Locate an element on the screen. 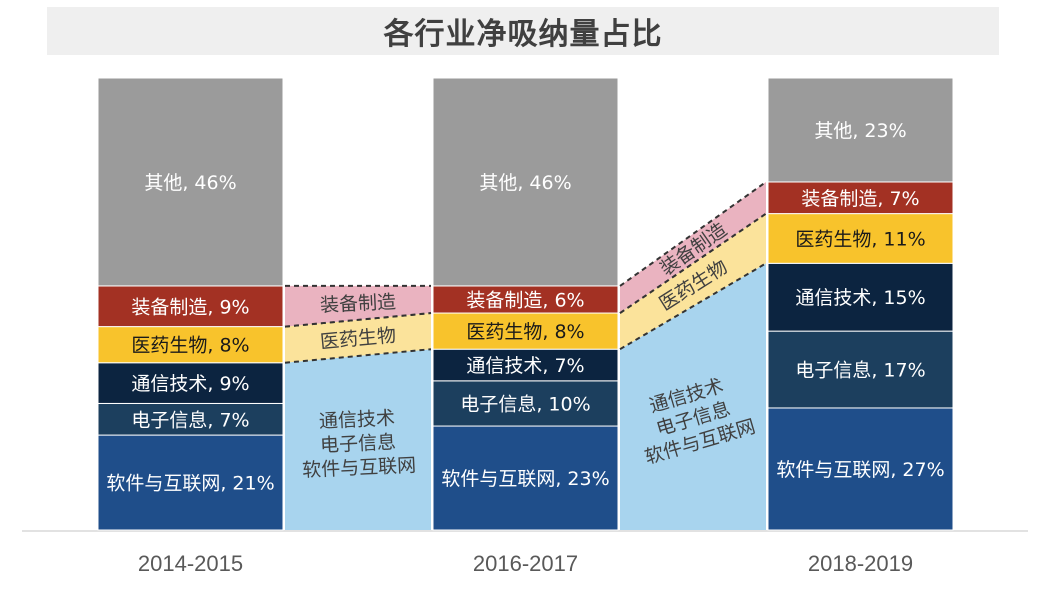 This screenshot has height=592, width=1051. data-label: 电子信息, 17% is located at coordinates (860, 371).